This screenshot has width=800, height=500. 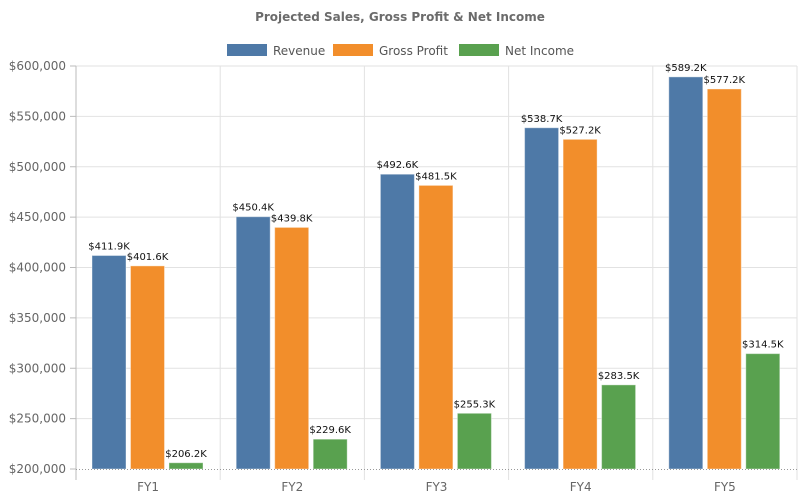 What do you see at coordinates (413, 51) in the screenshot?
I see `legend-label: Gross Profit` at bounding box center [413, 51].